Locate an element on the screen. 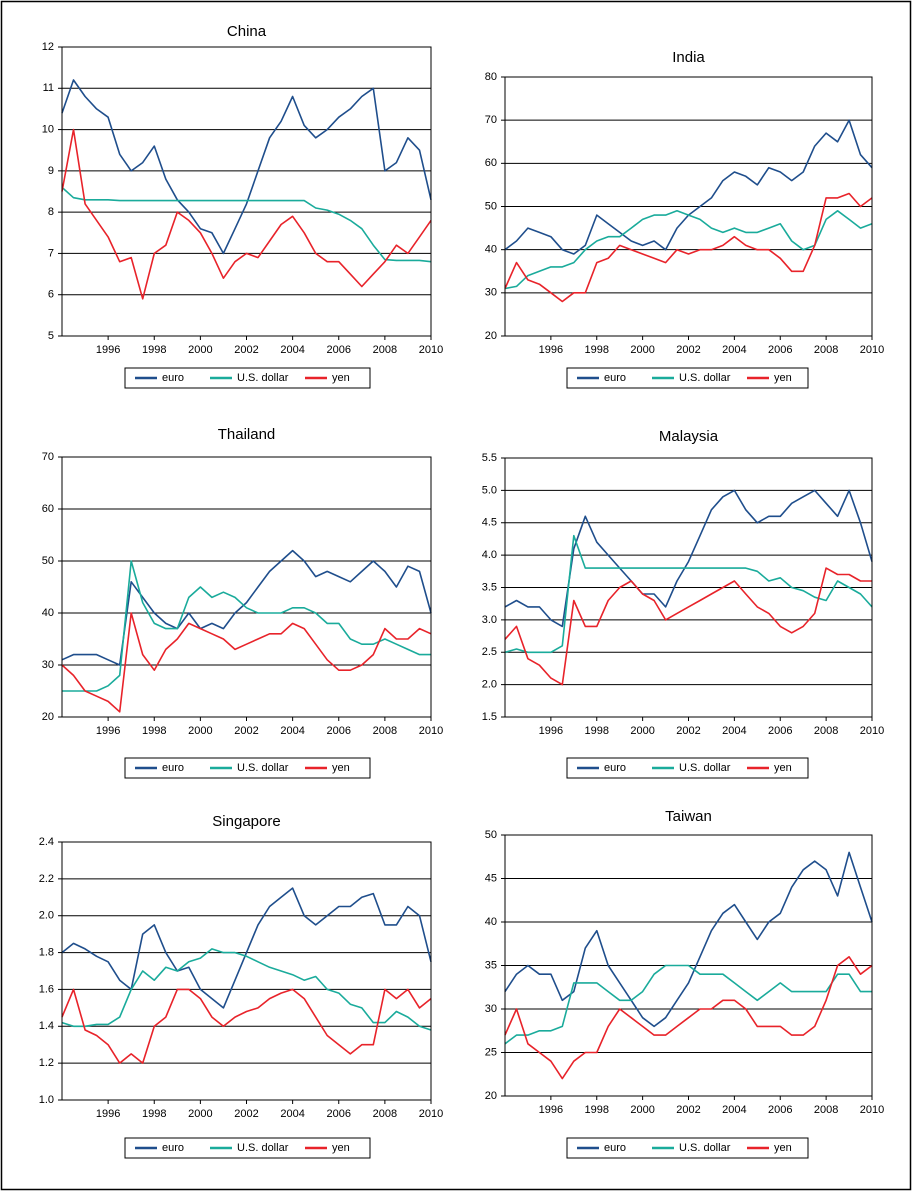 The image size is (913, 1197). y-tick-label: 1.8 is located at coordinates (46, 952).